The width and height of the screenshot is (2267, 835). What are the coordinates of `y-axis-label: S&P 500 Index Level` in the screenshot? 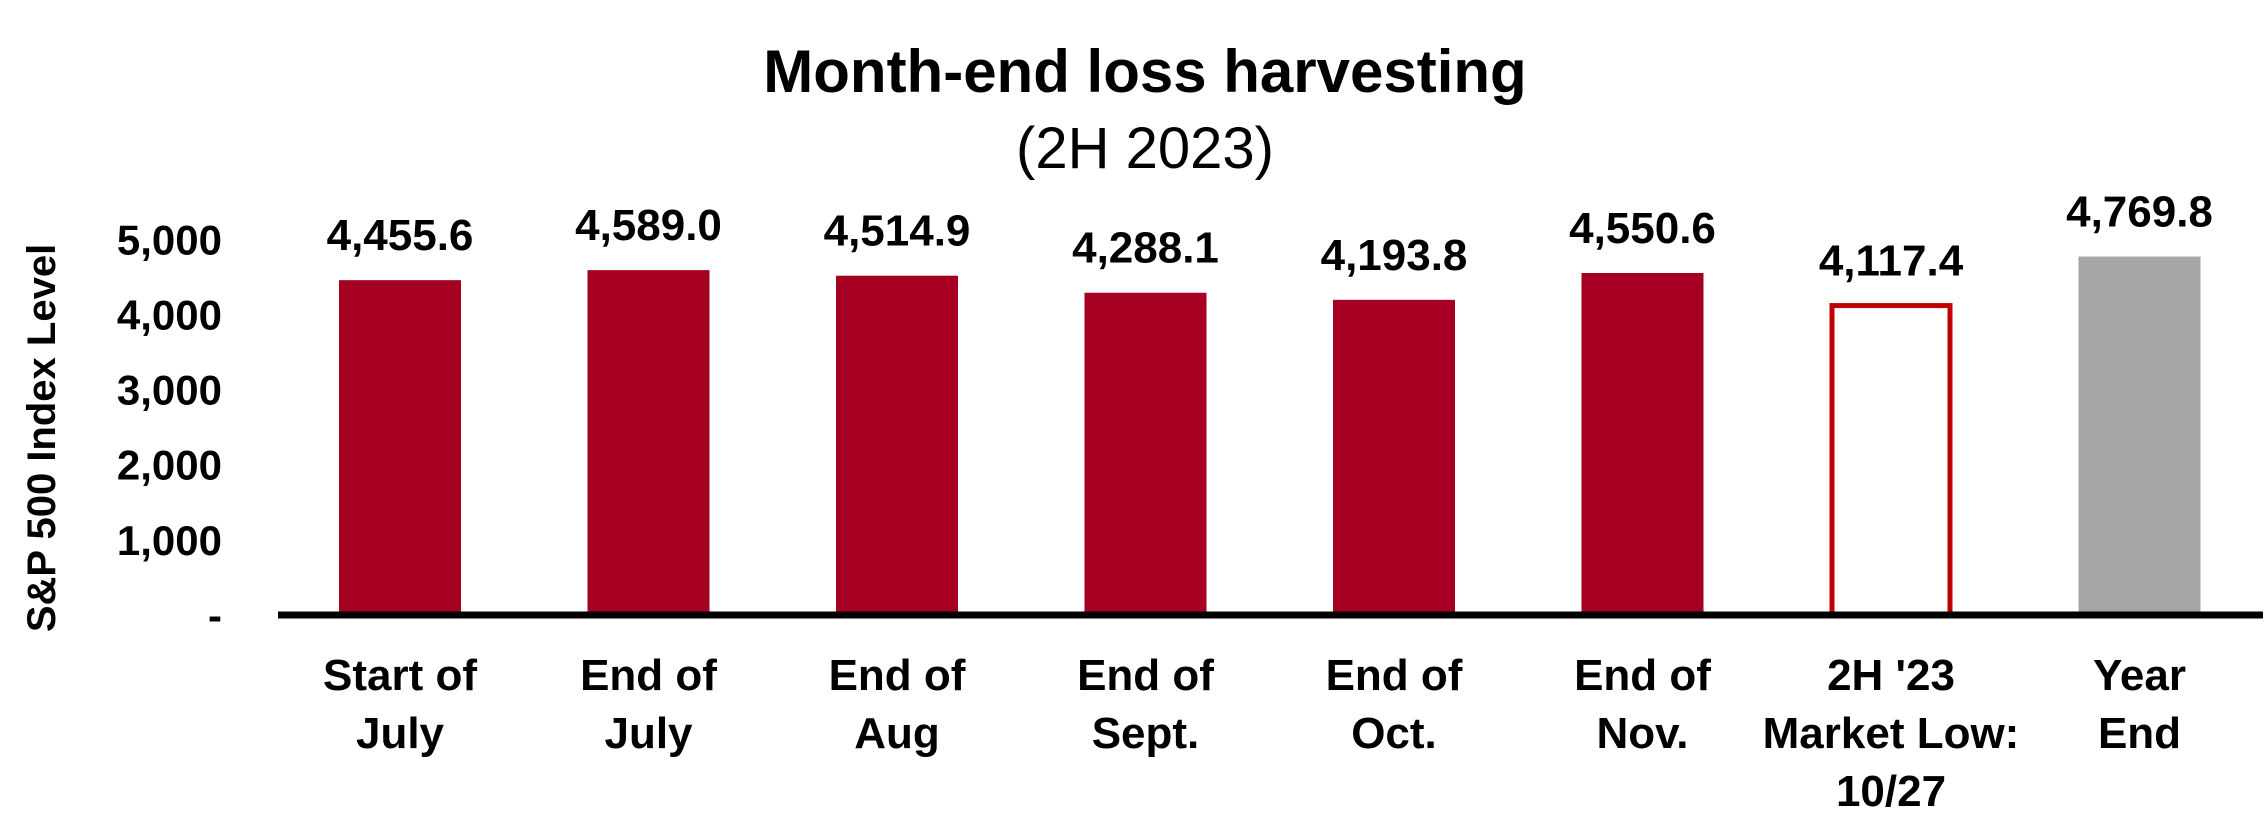 It's located at (42, 438).